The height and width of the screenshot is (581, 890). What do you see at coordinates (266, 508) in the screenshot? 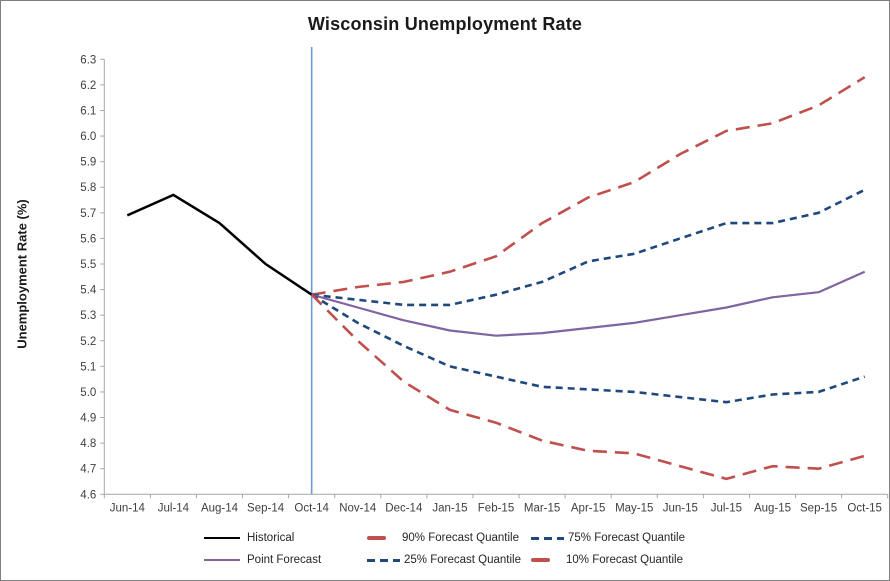
I see `svg-text: Sep-14` at bounding box center [266, 508].